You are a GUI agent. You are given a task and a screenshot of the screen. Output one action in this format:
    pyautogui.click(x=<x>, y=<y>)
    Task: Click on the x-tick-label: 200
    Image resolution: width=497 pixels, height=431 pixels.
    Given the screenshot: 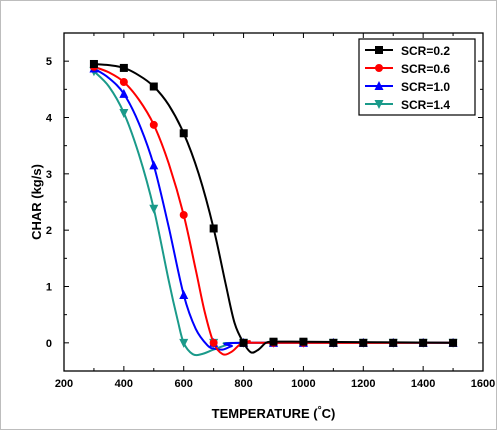 What is the action you would take?
    pyautogui.click(x=64, y=384)
    